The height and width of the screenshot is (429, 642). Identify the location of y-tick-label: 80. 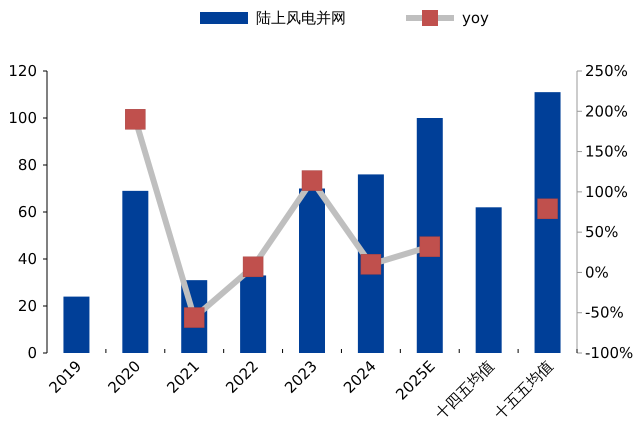
(27, 165).